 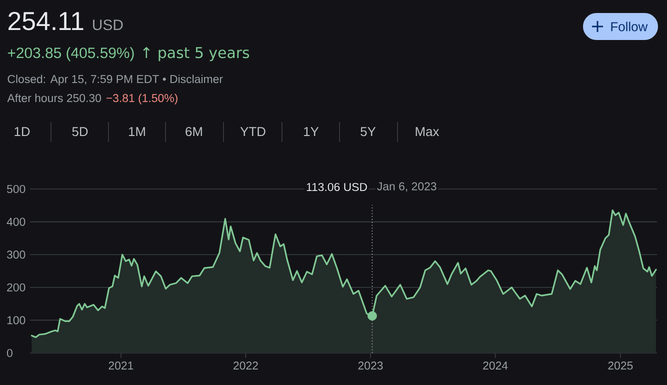 What do you see at coordinates (54, 98) in the screenshot?
I see `text: After hours 250.30` at bounding box center [54, 98].